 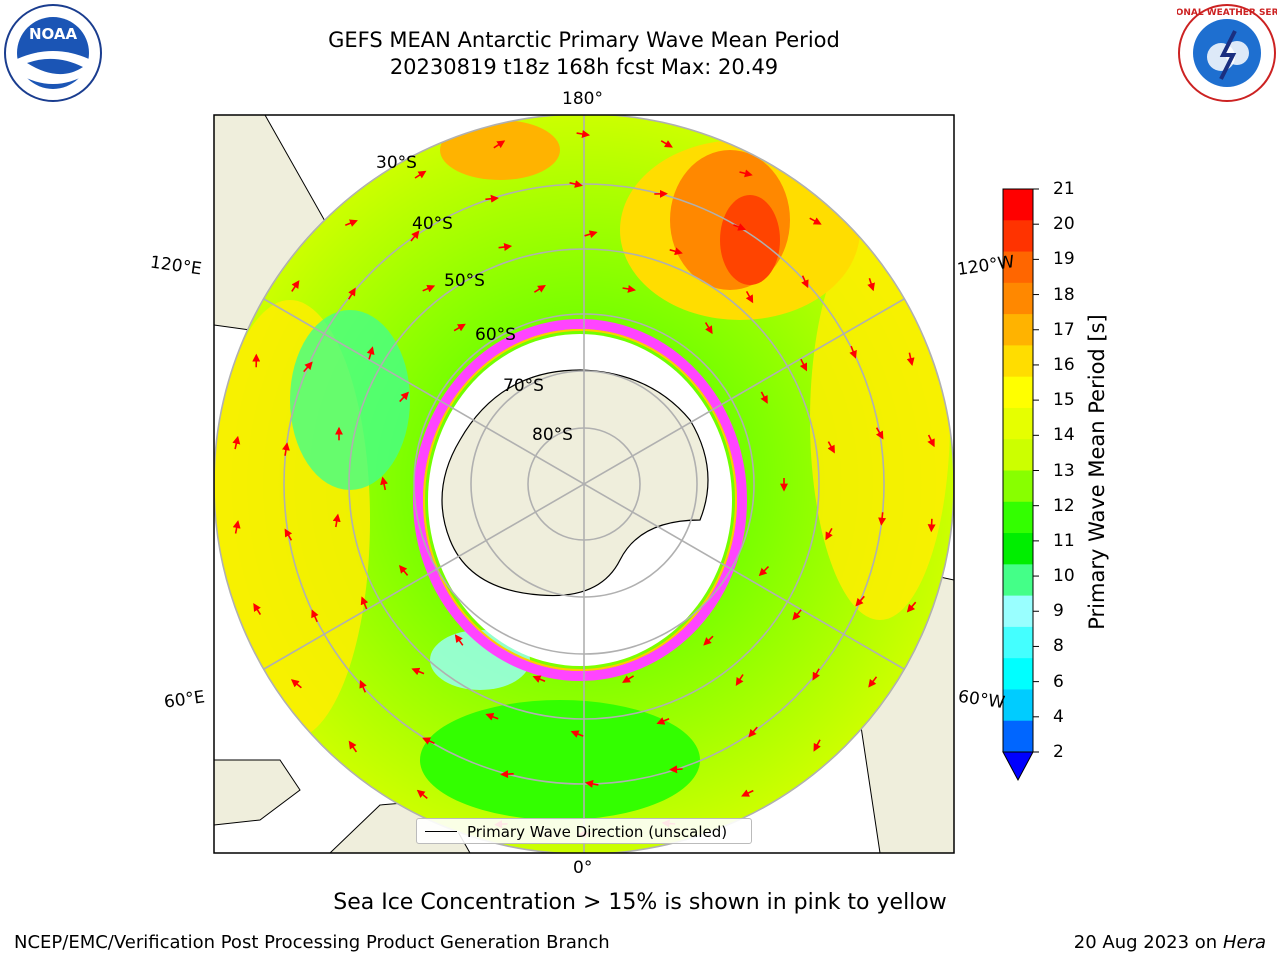 What do you see at coordinates (1064, 294) in the screenshot?
I see `colorbar-tick-label: 18` at bounding box center [1064, 294].